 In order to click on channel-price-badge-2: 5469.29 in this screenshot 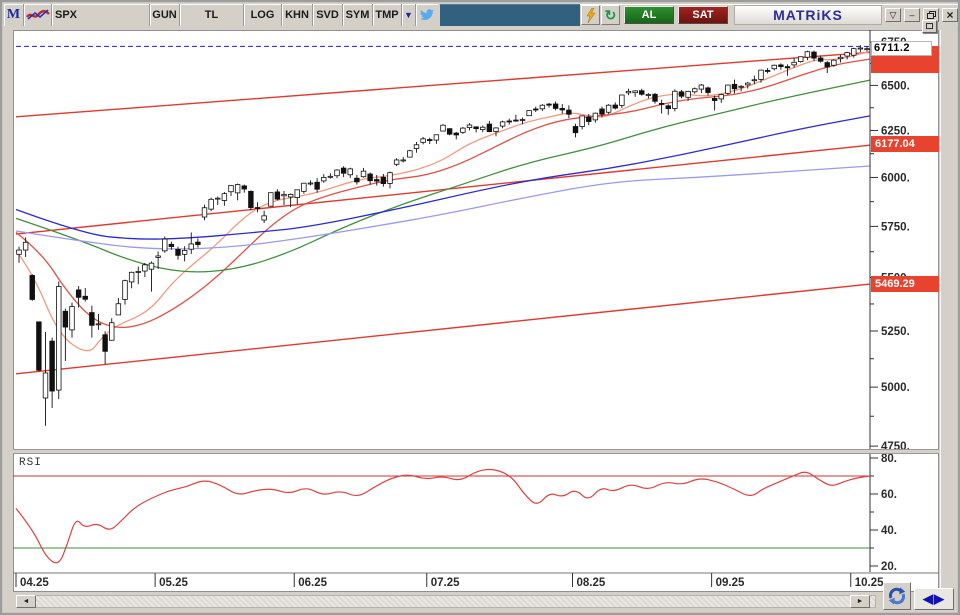, I will do `click(905, 283)`.